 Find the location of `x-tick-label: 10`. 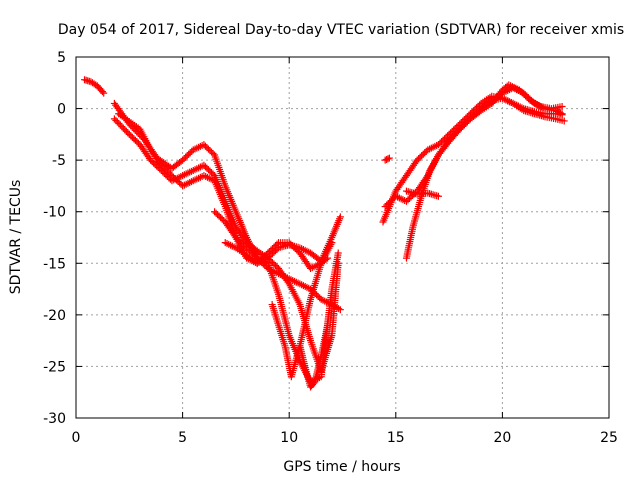

x-tick-label: 10 is located at coordinates (289, 438).